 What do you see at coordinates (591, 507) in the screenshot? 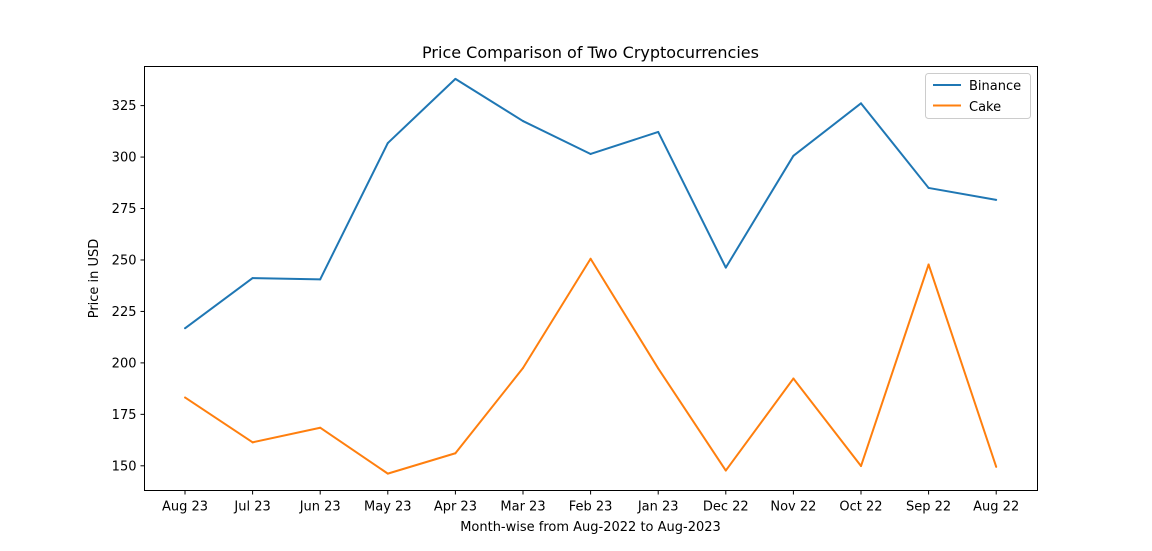
I see `x-tick-label-feb-23: Feb 23` at bounding box center [591, 507].